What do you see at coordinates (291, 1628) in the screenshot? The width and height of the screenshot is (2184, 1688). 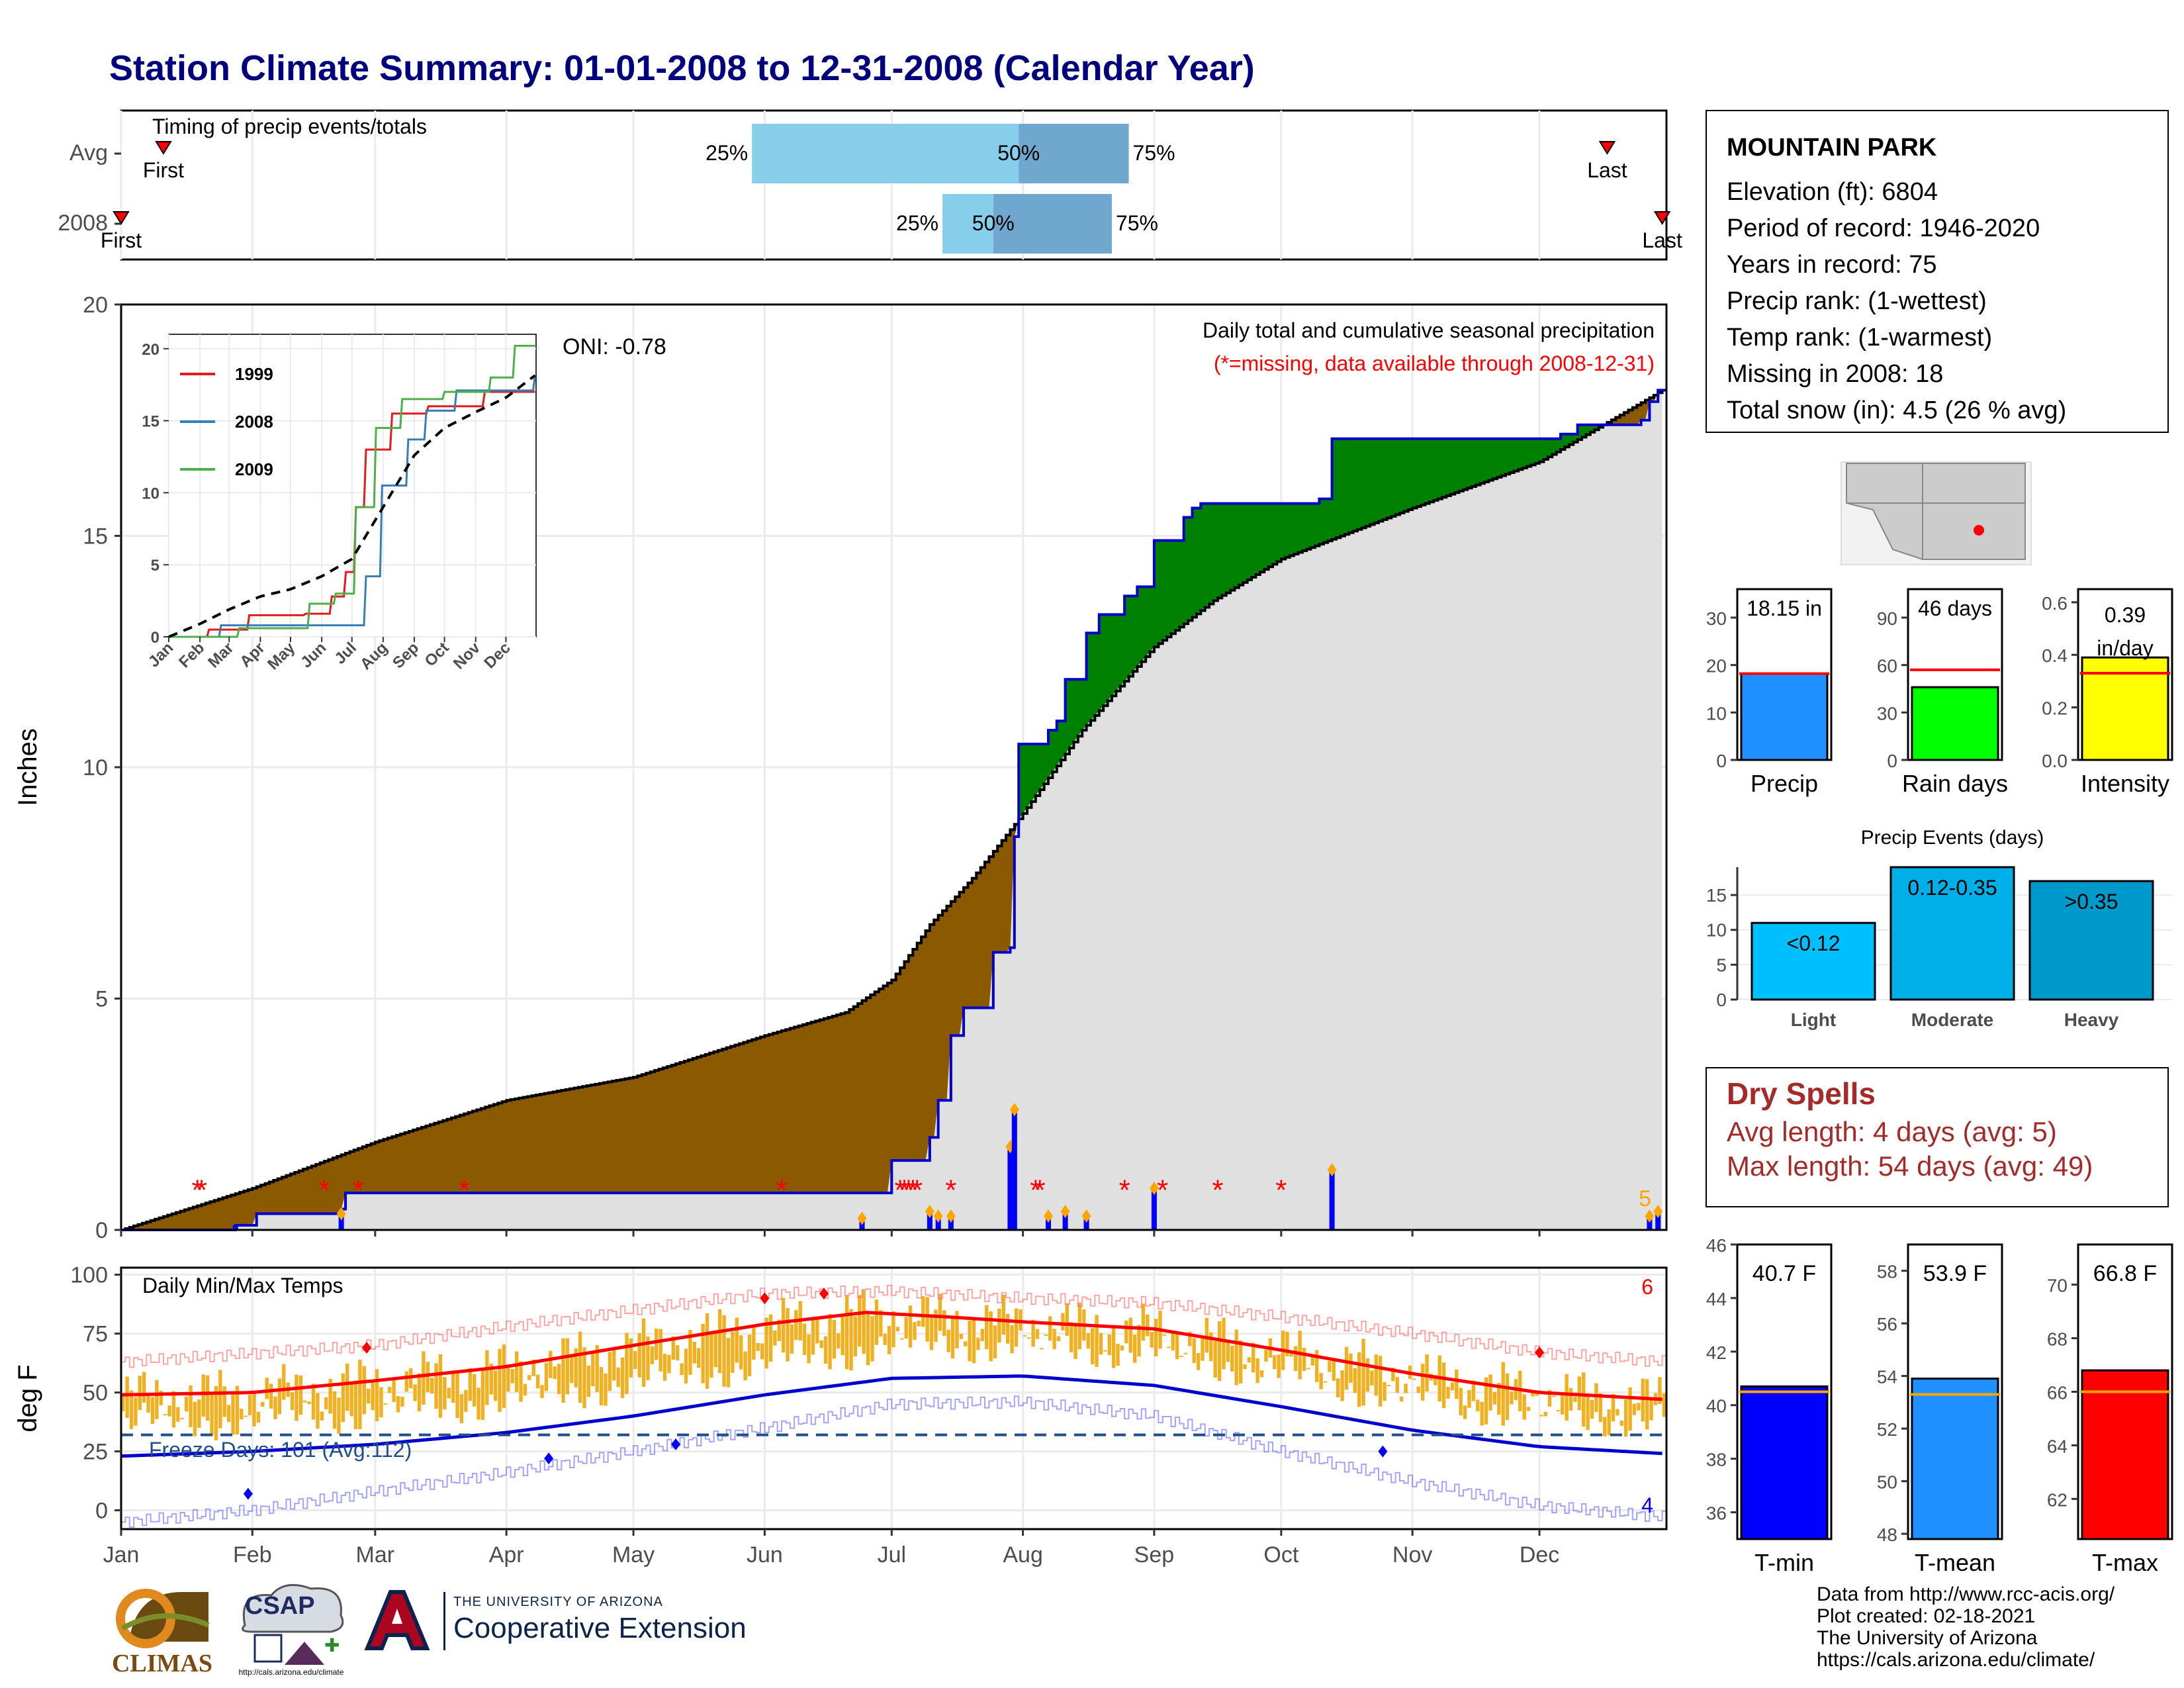 I see `csap-logo: ✚ CSAP http://cals.arizona.edu/climate` at bounding box center [291, 1628].